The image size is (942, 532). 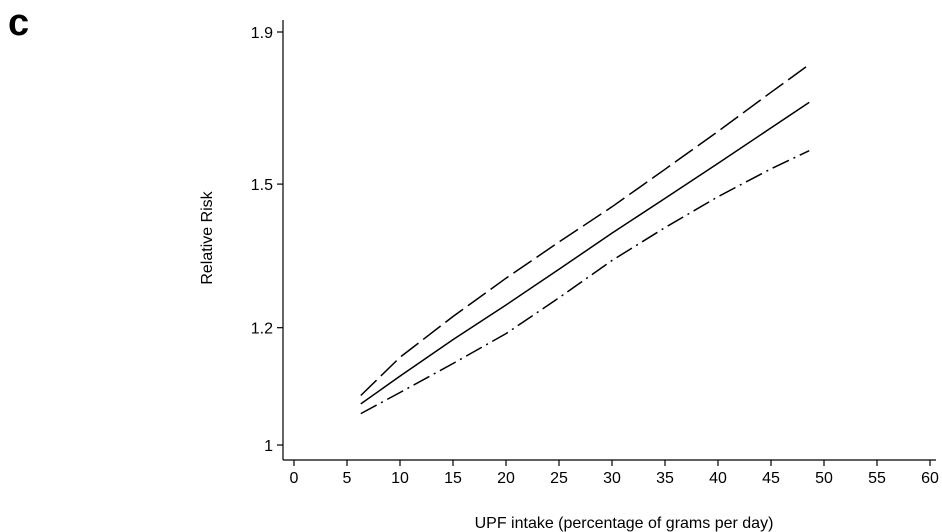 I want to click on x-axis-title: UPF intake (percentage of grams per day), so click(x=624, y=523).